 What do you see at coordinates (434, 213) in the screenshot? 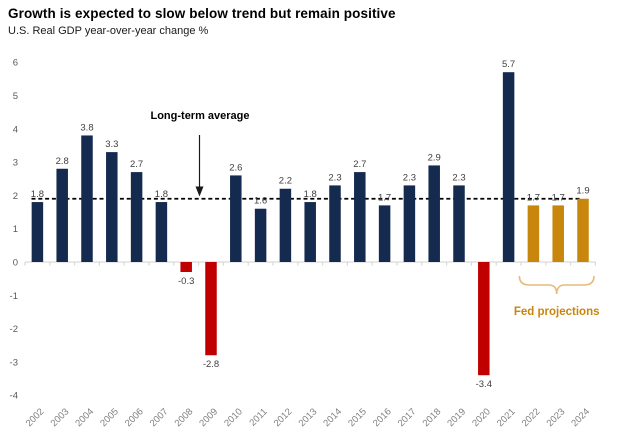
I see `bar-2018` at bounding box center [434, 213].